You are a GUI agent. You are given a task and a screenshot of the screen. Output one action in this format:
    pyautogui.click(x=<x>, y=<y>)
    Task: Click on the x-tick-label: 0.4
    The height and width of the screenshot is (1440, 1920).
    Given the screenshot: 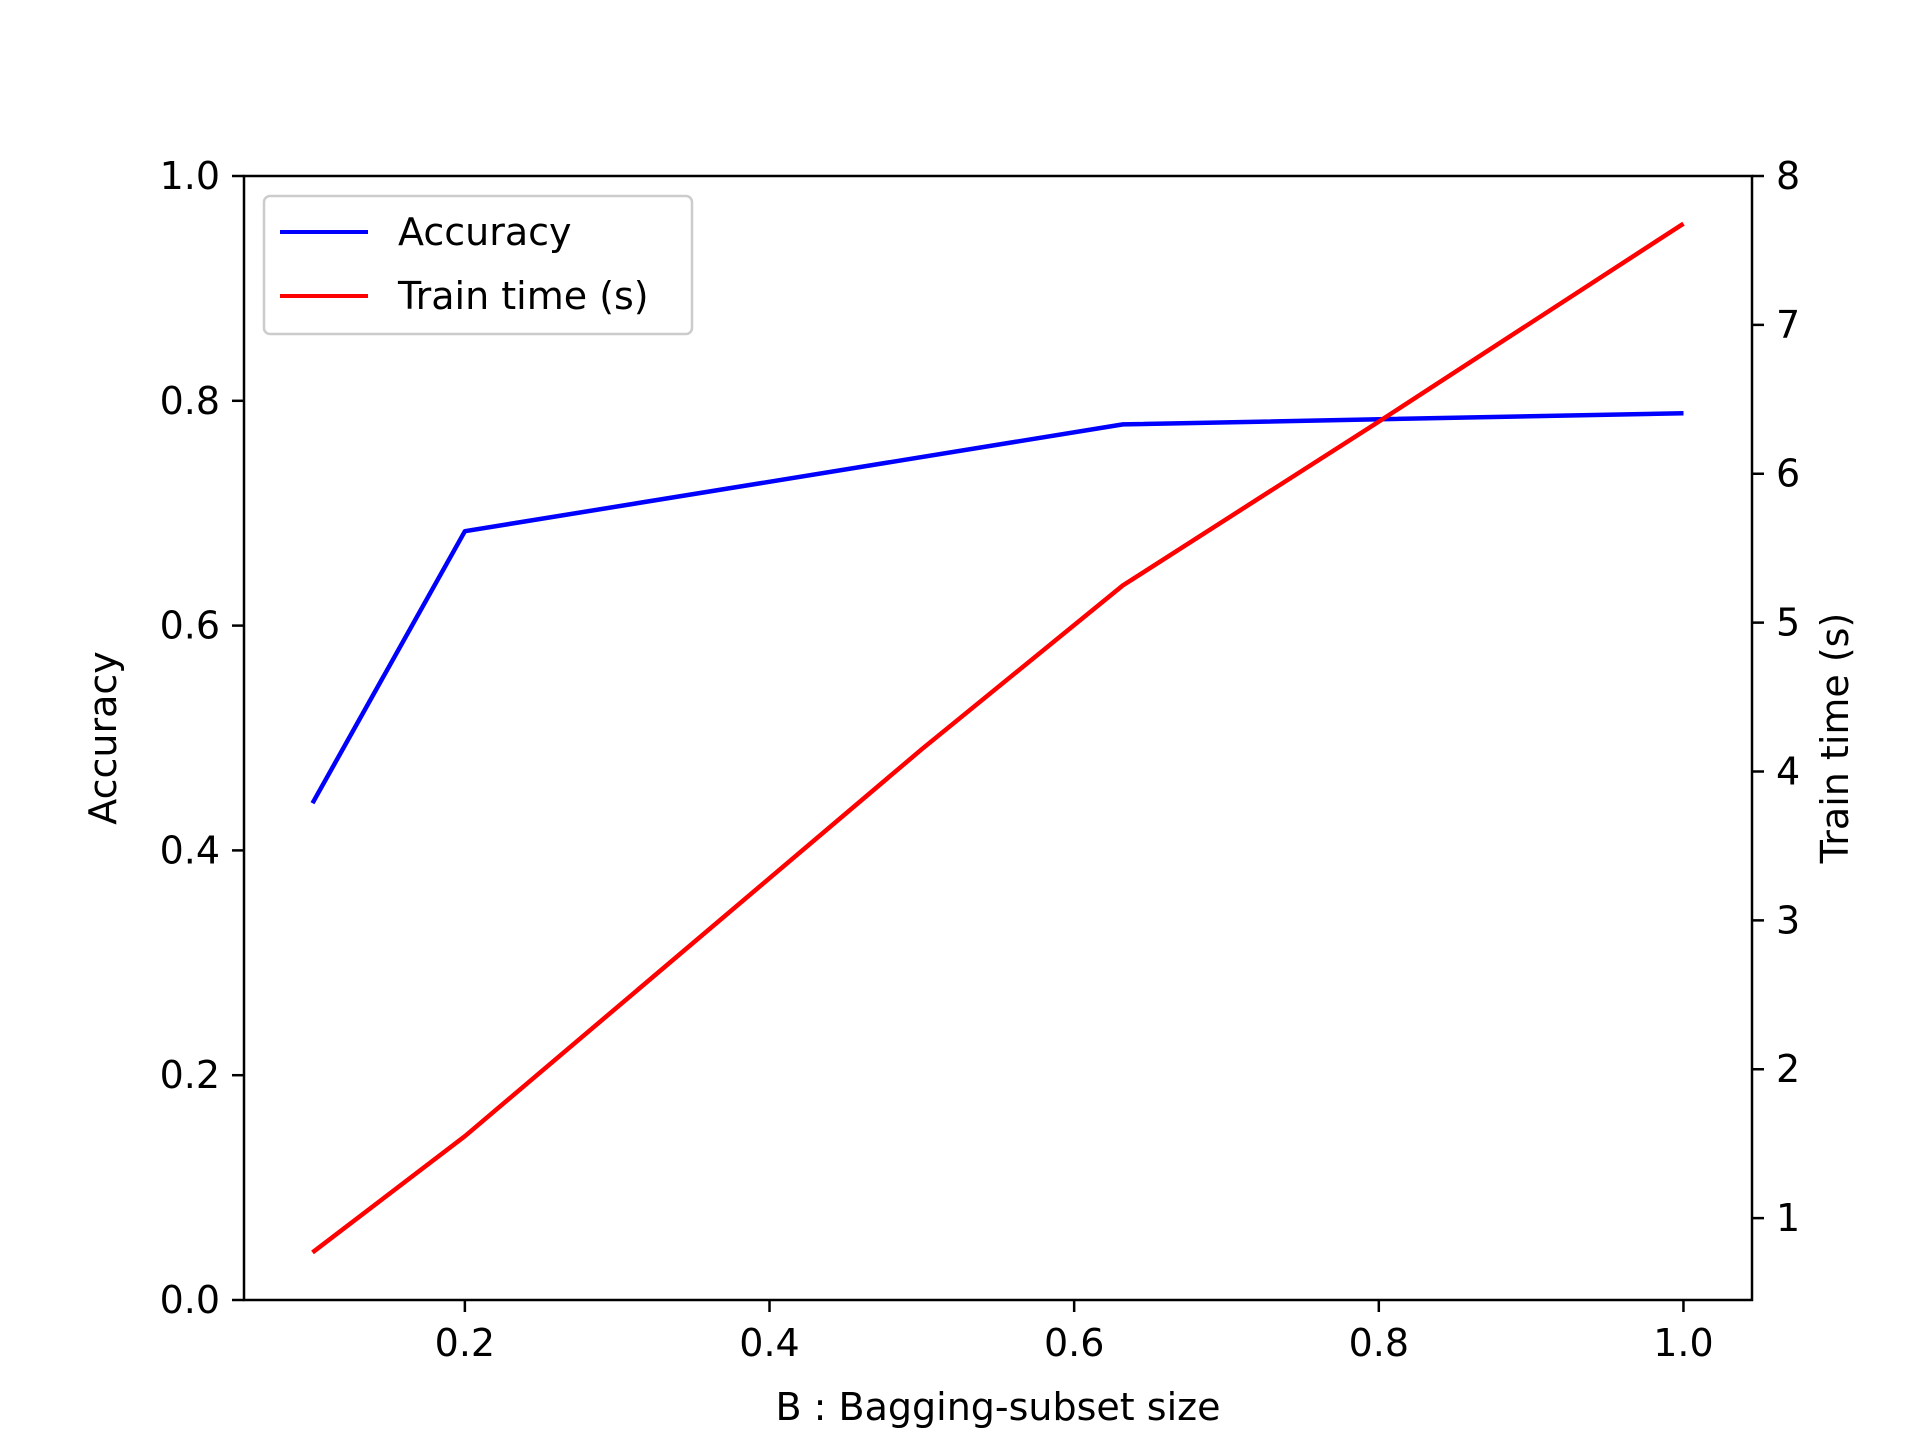 What is the action you would take?
    pyautogui.click(x=769, y=1343)
    